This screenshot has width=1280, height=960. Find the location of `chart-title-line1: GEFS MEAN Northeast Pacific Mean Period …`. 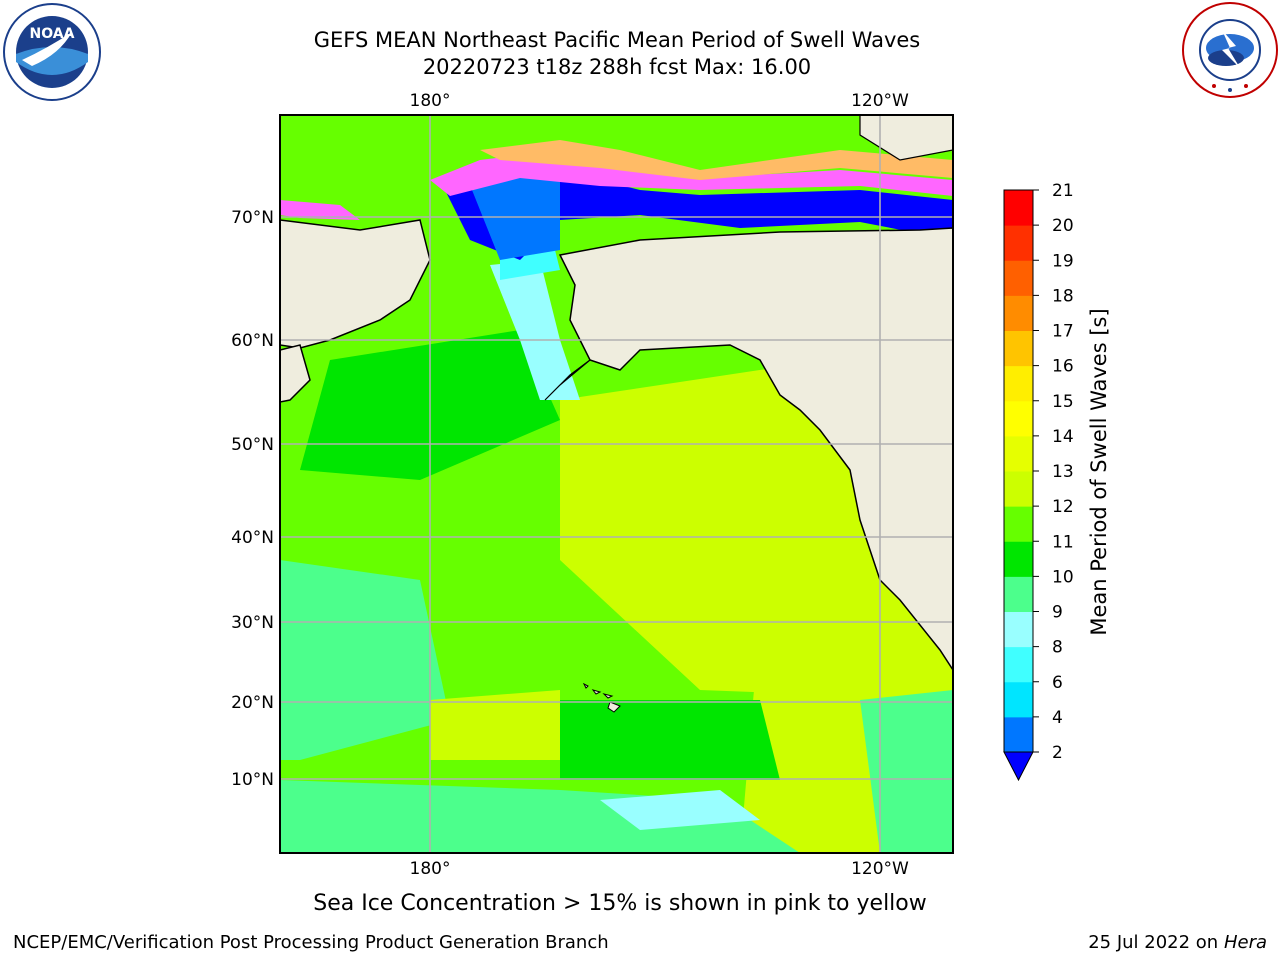

chart-title-line1: GEFS MEAN Northeast Pacific Mean Period … is located at coordinates (617, 40).